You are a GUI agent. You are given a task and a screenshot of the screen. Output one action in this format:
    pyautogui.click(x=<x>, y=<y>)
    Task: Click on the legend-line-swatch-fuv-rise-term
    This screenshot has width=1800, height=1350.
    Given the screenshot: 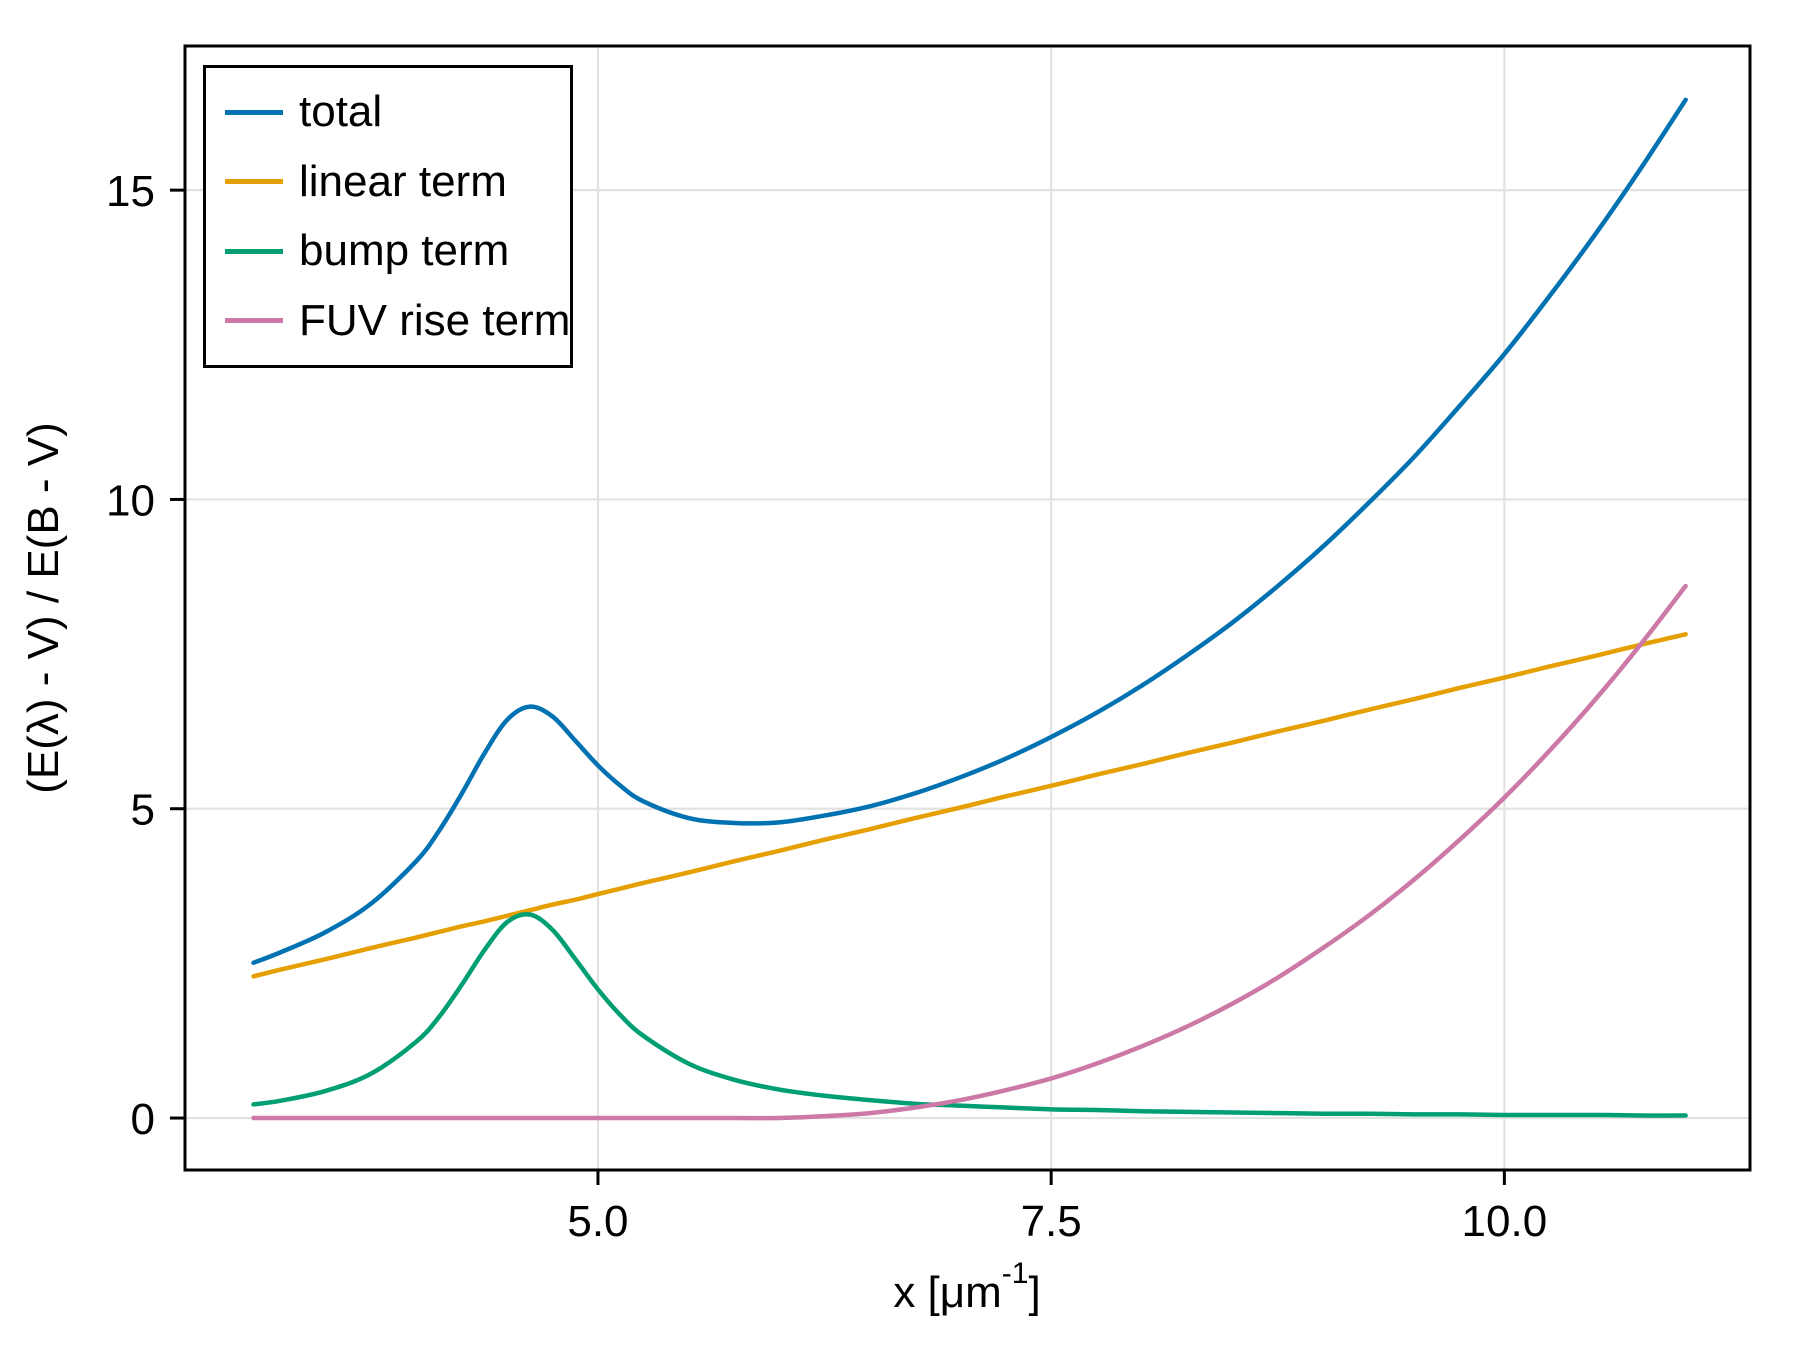 What is the action you would take?
    pyautogui.click(x=254, y=321)
    